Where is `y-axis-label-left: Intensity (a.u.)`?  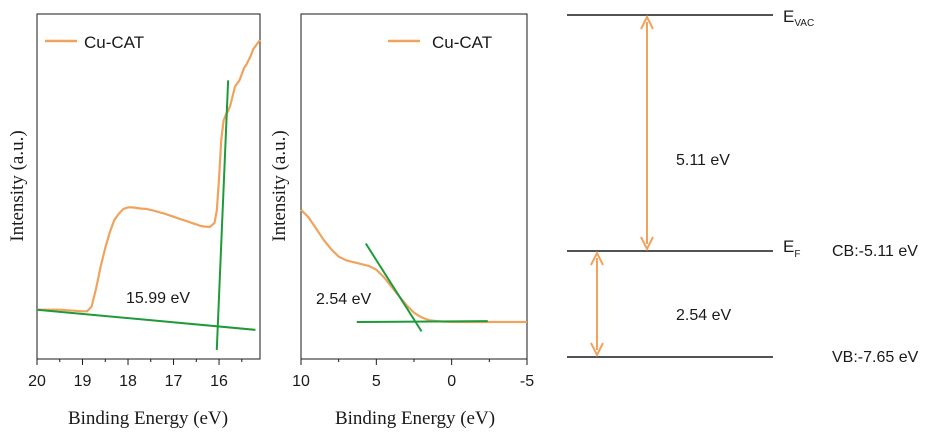
y-axis-label-left: Intensity (a.u.) is located at coordinates (17, 185).